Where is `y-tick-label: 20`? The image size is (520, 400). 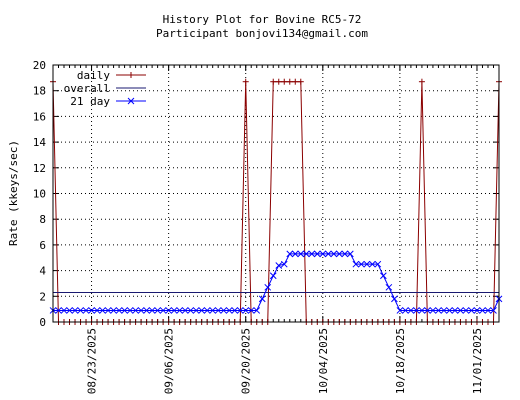
y-tick-label: 20 is located at coordinates (39, 65).